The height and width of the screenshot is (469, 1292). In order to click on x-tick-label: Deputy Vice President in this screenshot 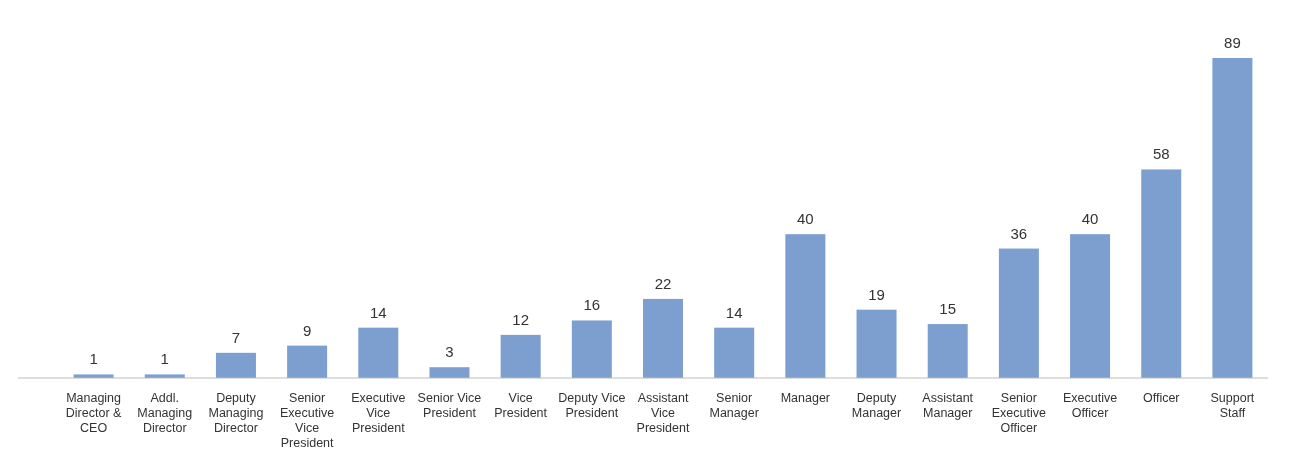, I will do `click(592, 405)`.